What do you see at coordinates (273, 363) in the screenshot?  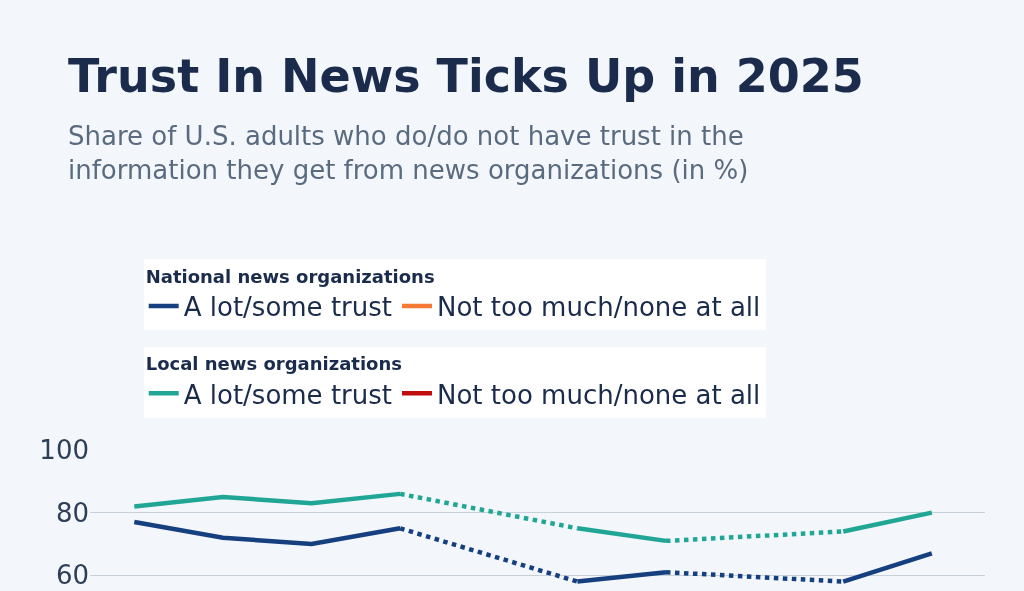 I see `text: Local news organizations` at bounding box center [273, 363].